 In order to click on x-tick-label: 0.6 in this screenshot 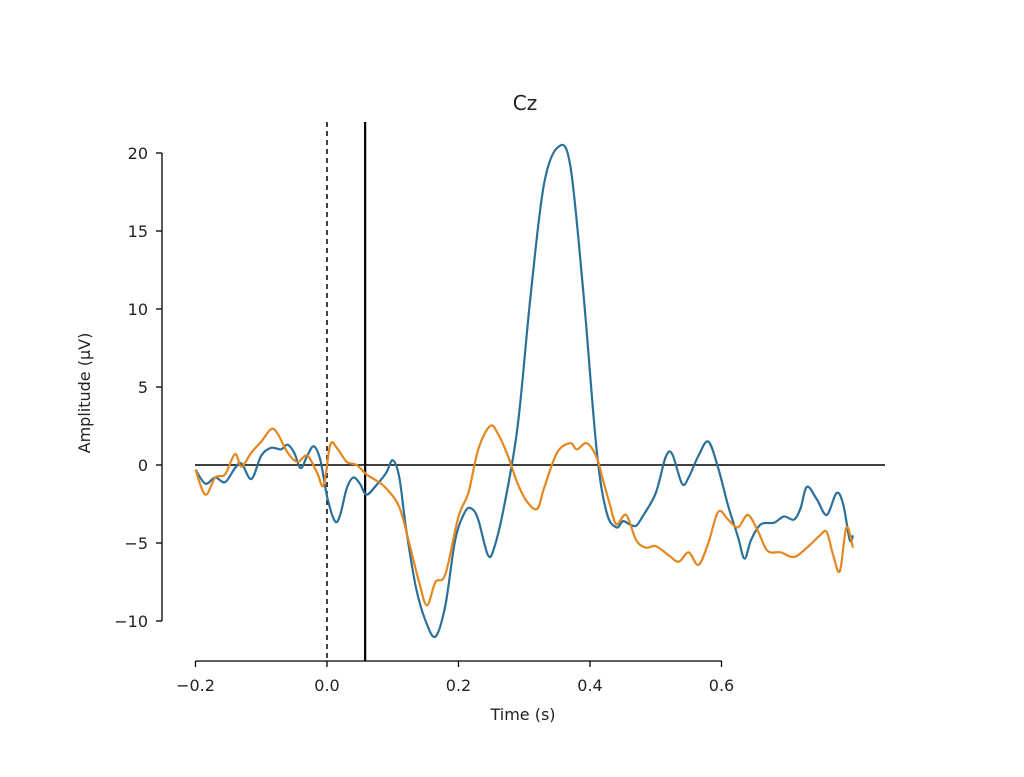, I will do `click(721, 685)`.